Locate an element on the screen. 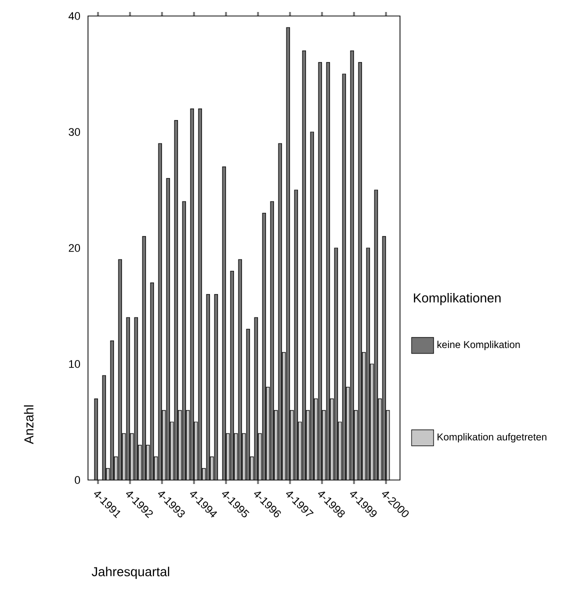 Image resolution: width=569 pixels, height=592 pixels. y-tick-label: 20 is located at coordinates (74, 248).